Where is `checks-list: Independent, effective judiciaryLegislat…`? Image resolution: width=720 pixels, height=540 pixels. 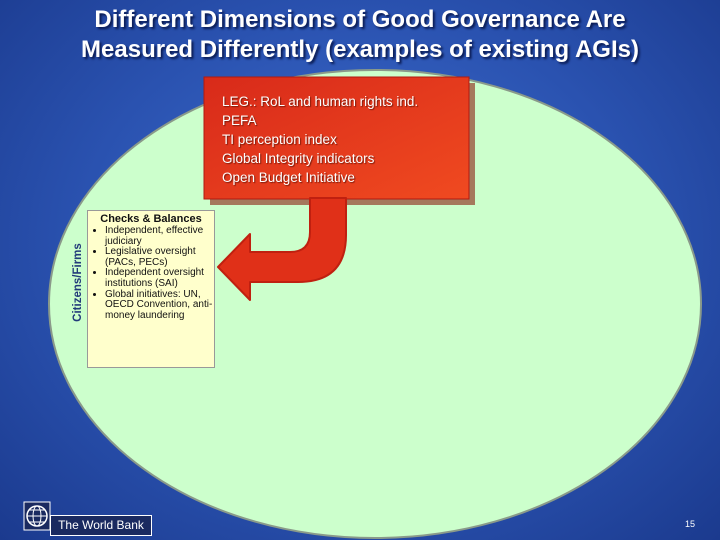 checks-list: Independent, effective judiciaryLegislat… is located at coordinates (151, 273).